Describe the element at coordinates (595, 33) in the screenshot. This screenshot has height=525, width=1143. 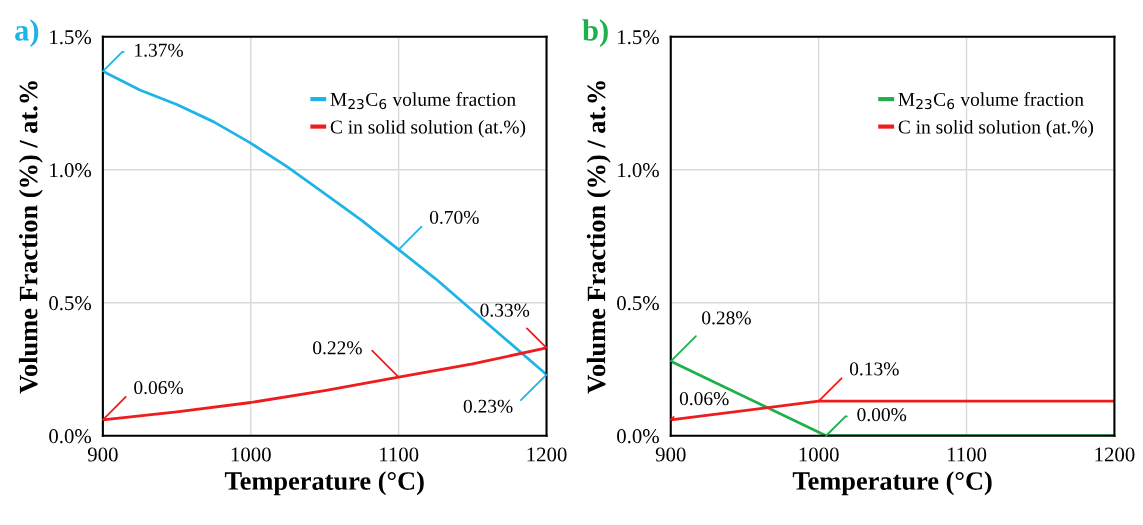
I see `chart-title: b)` at that location.